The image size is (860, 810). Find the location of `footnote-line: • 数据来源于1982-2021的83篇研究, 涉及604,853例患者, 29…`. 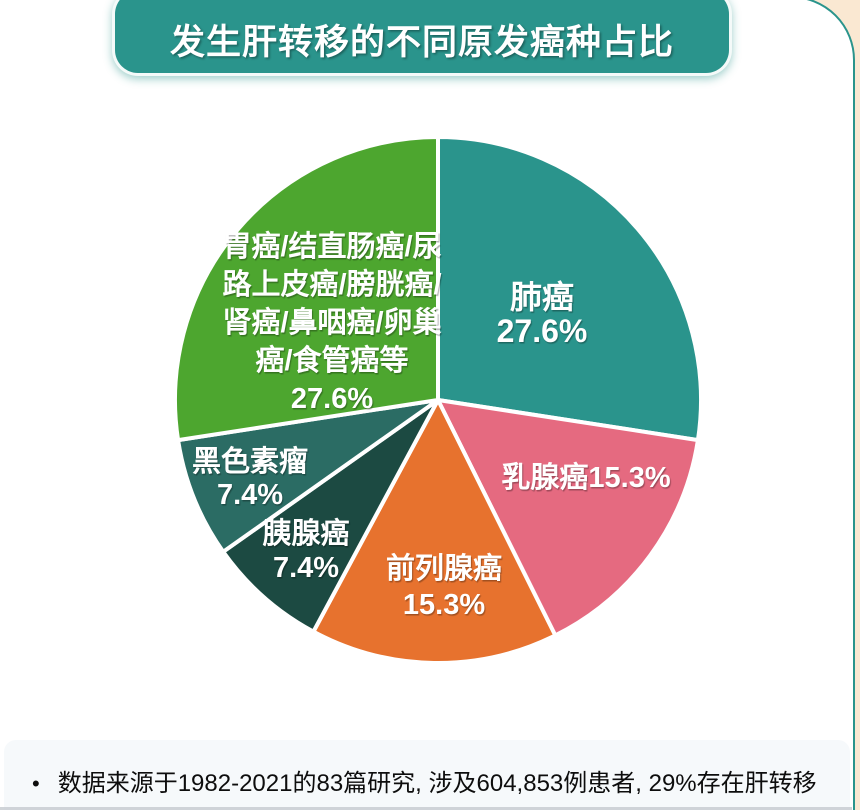

footnote-line: • 数据来源于1982-2021的83篇研究, 涉及604,853例患者, 29… is located at coordinates (427, 770).